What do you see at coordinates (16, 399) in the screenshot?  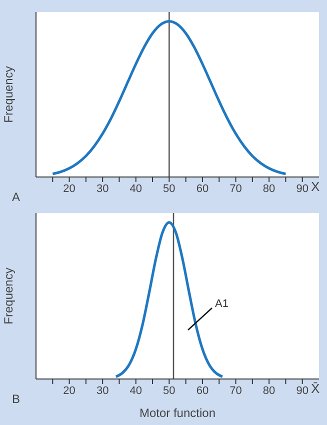 I see `text: B` at bounding box center [16, 399].